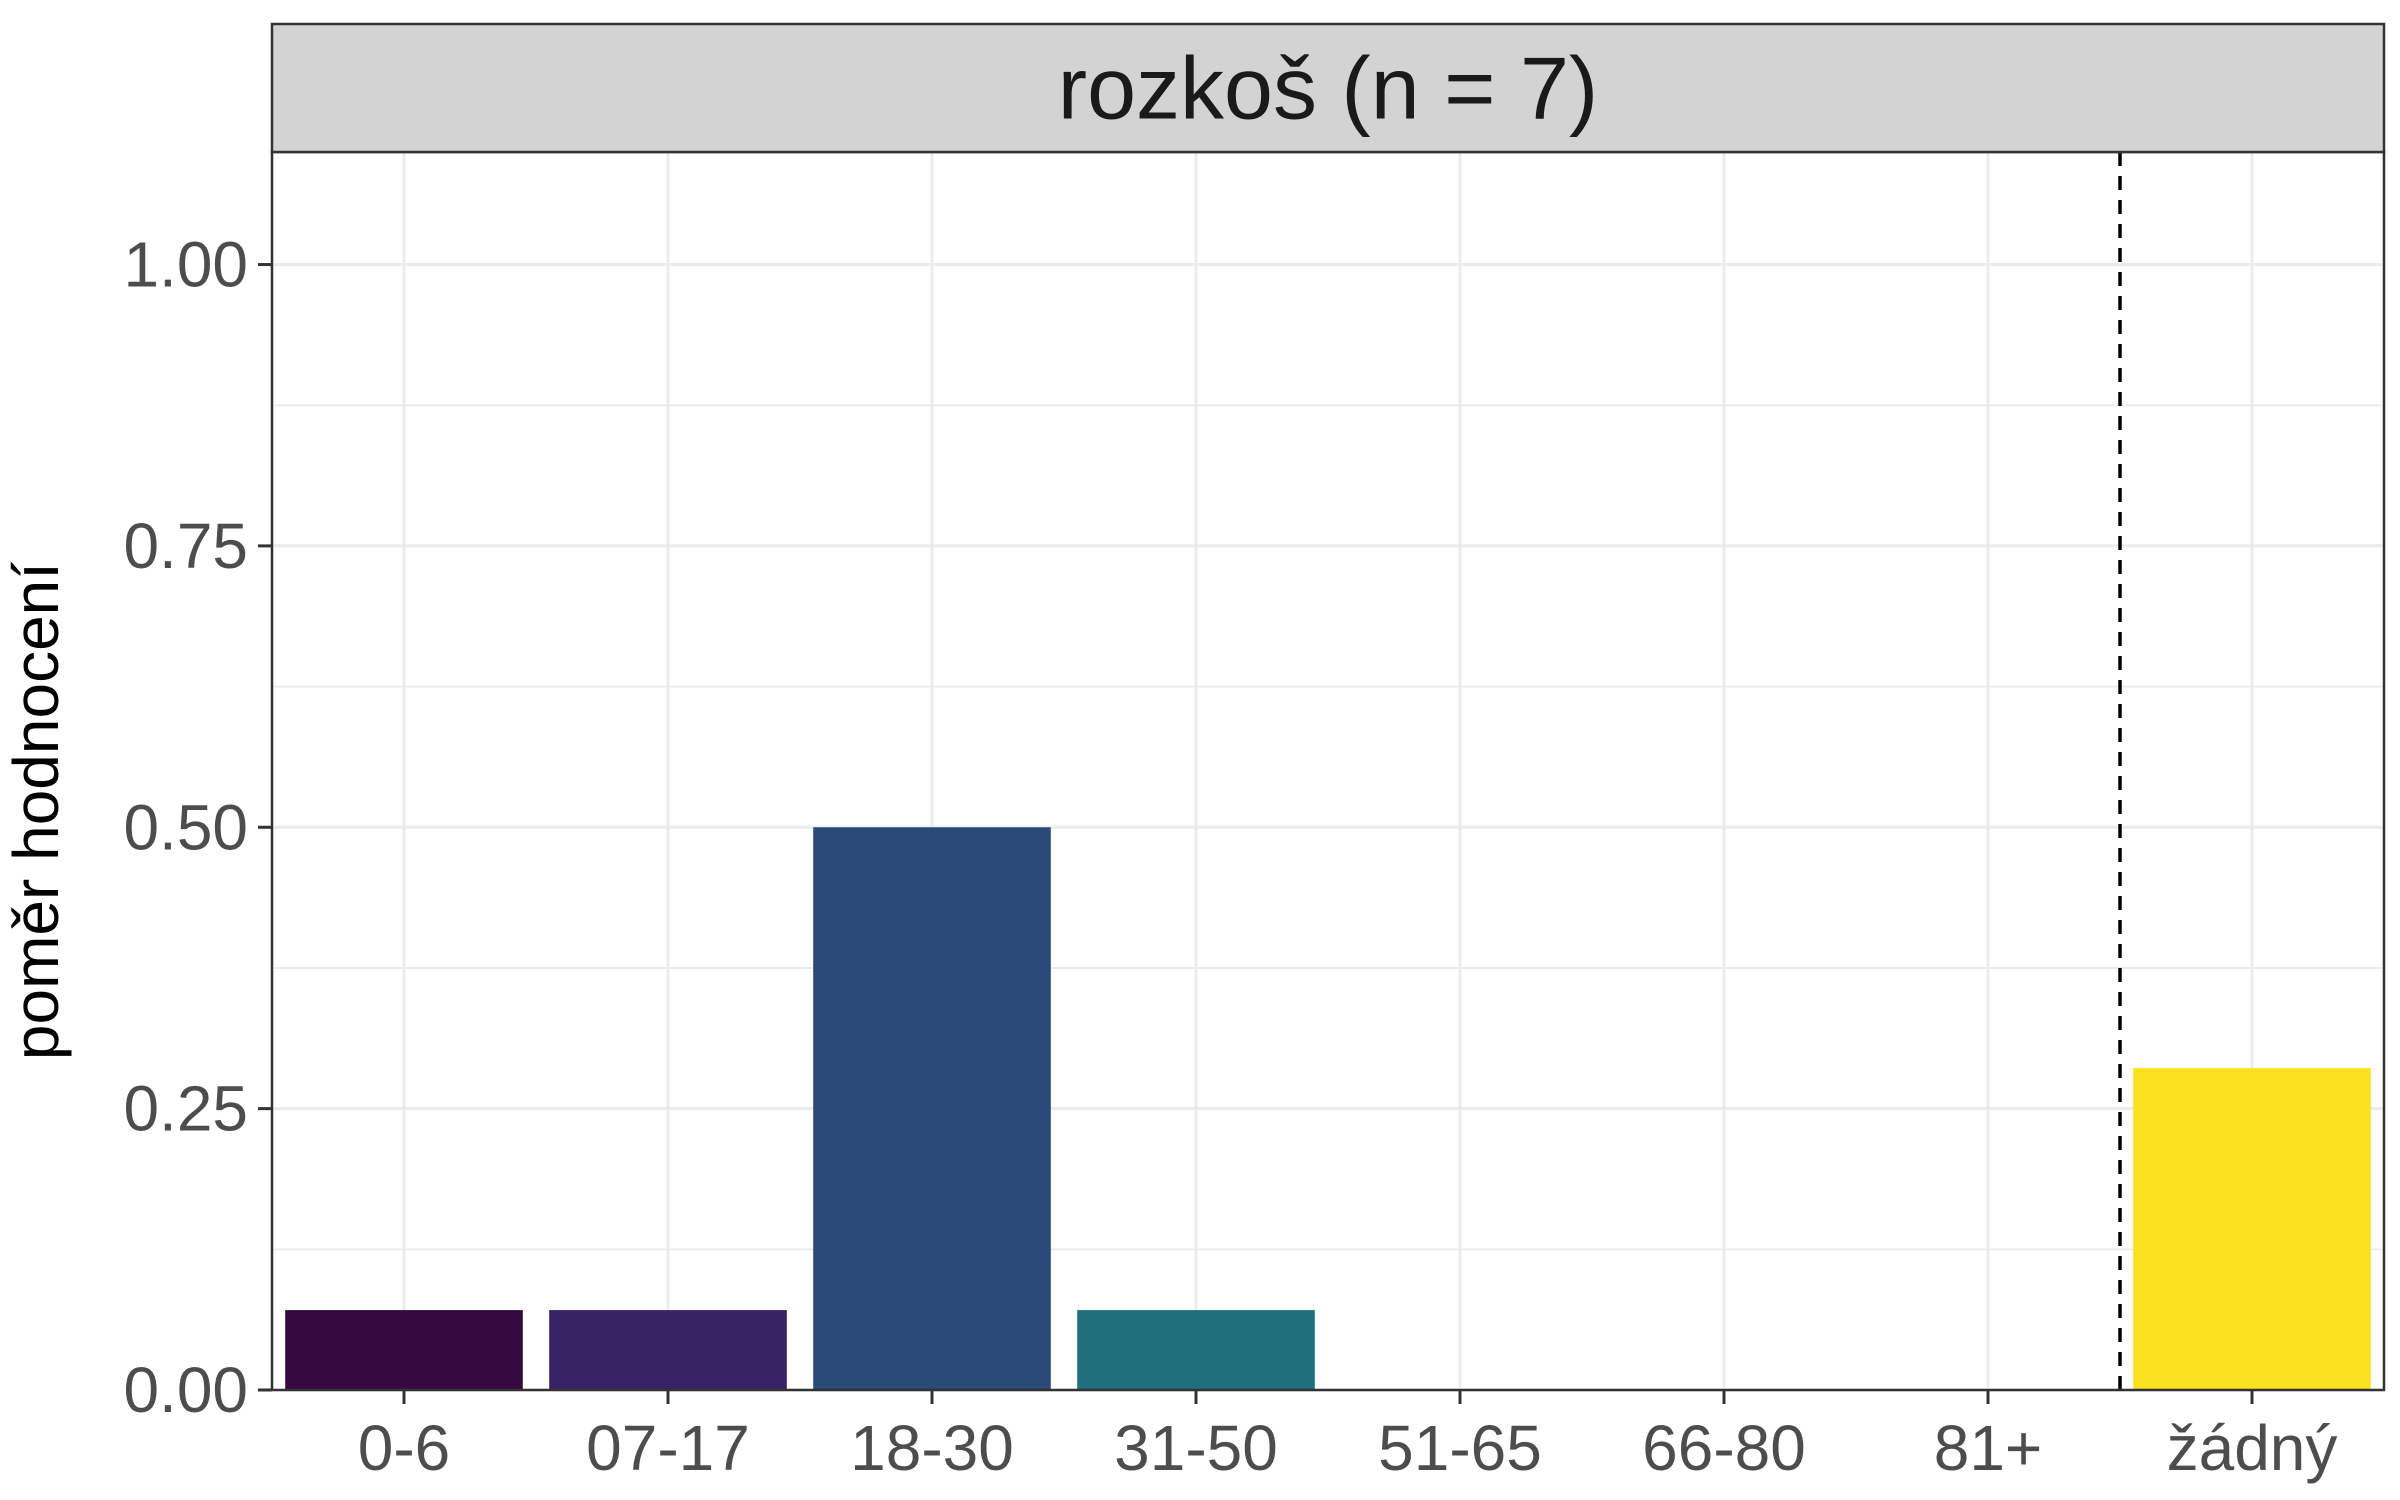  I want to click on x-tick-label: 0-6, so click(404, 1448).